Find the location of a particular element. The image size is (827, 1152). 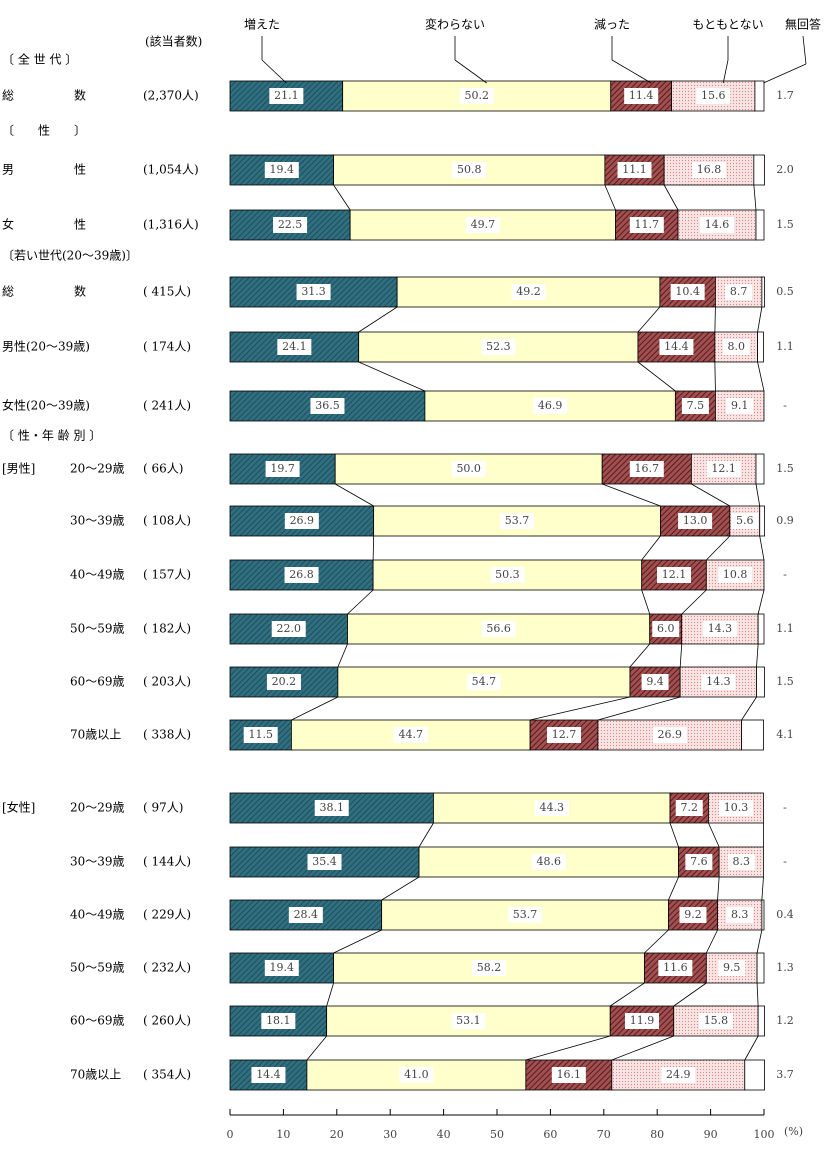

value-label: 7.5 is located at coordinates (696, 405).